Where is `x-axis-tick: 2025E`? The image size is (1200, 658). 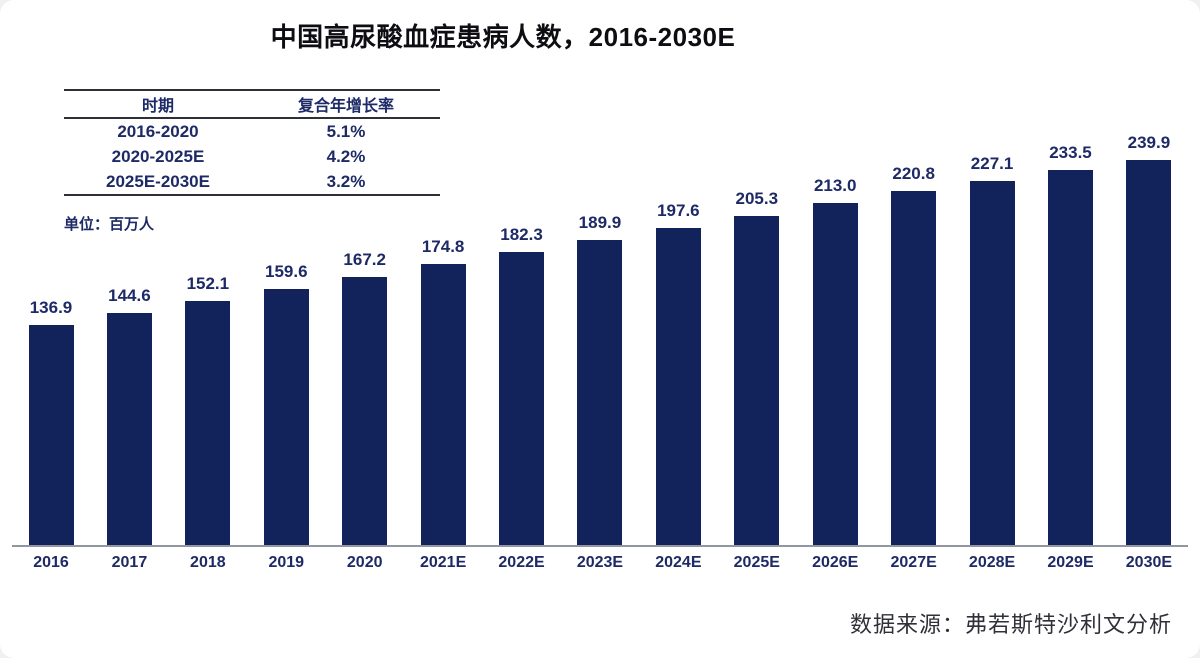 x-axis-tick: 2025E is located at coordinates (756, 562).